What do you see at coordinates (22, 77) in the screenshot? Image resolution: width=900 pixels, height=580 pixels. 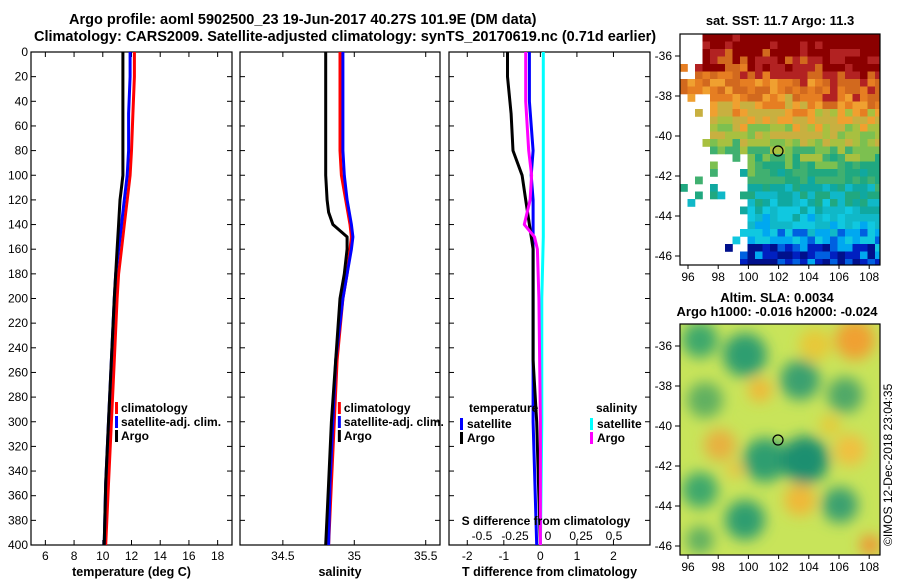 I see `y-tick-label: 20` at bounding box center [22, 77].